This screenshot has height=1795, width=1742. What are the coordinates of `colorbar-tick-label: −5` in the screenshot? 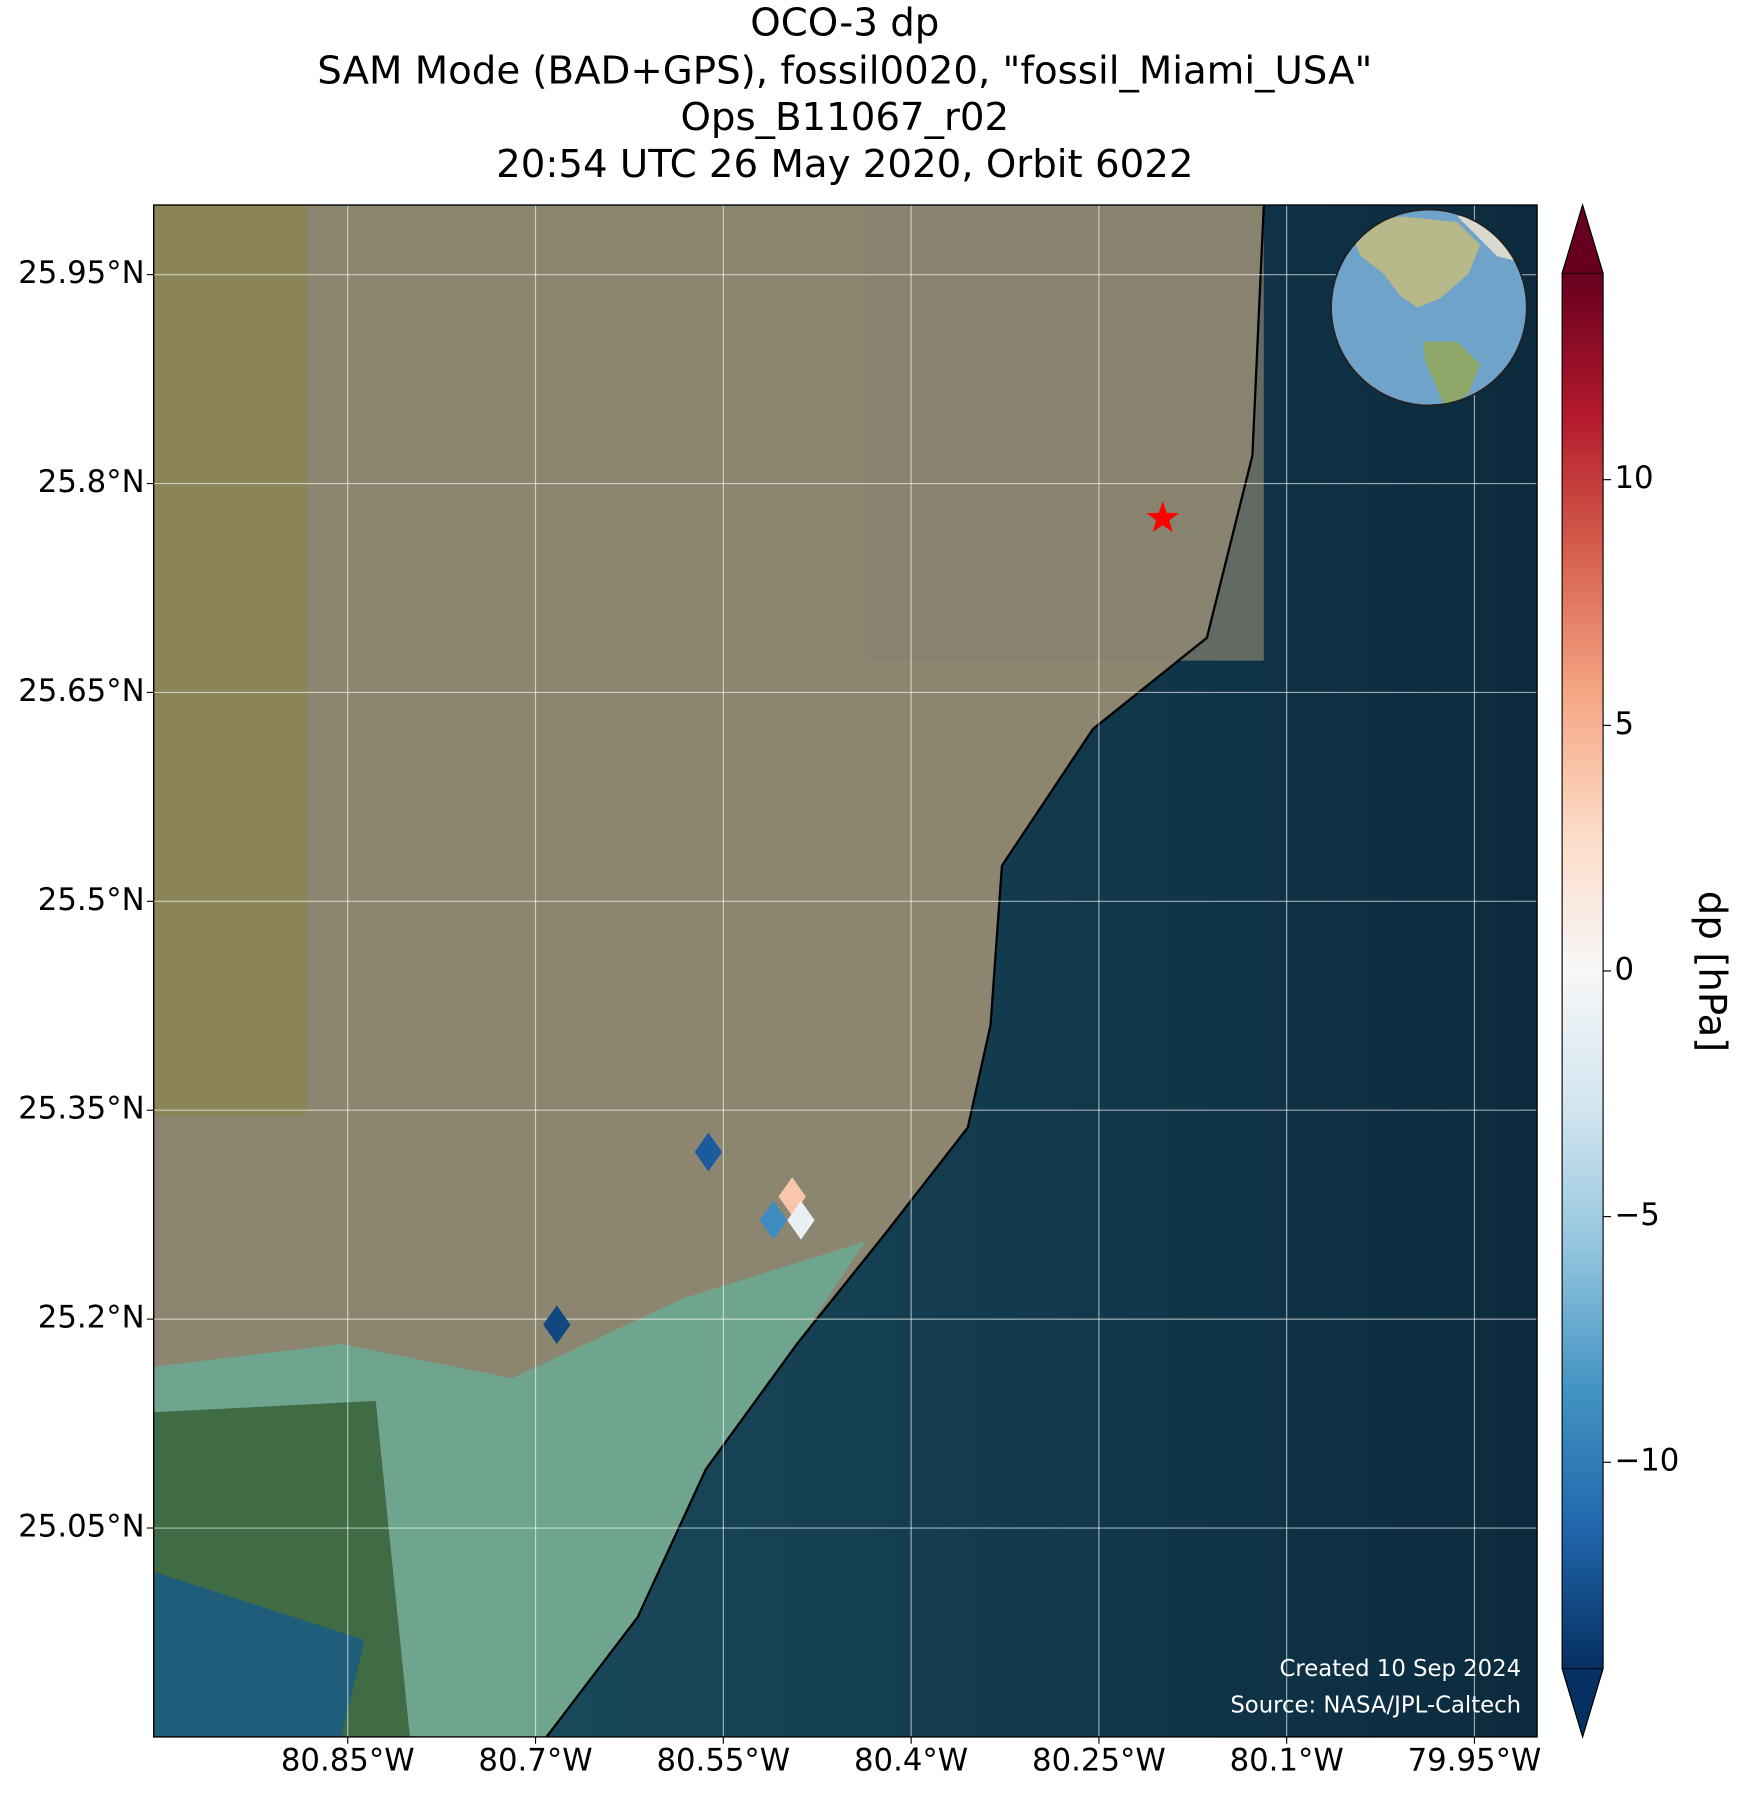 It's located at (1636, 1215).